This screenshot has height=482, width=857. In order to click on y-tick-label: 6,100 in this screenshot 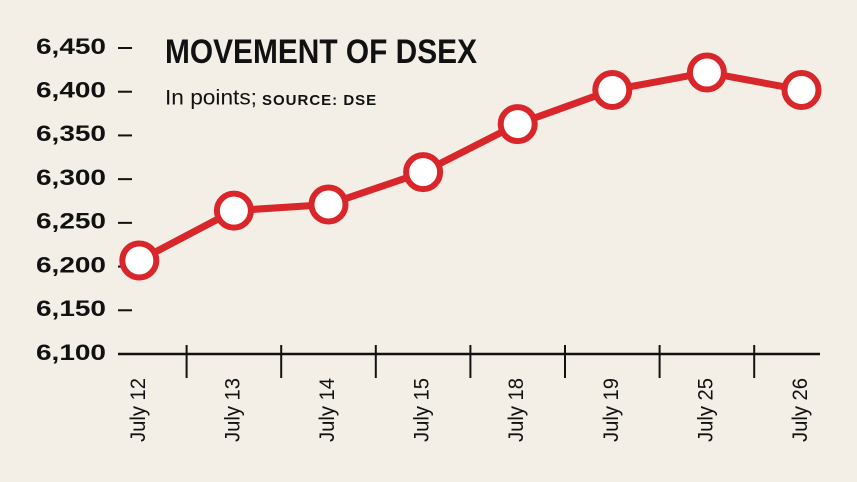, I will do `click(71, 352)`.